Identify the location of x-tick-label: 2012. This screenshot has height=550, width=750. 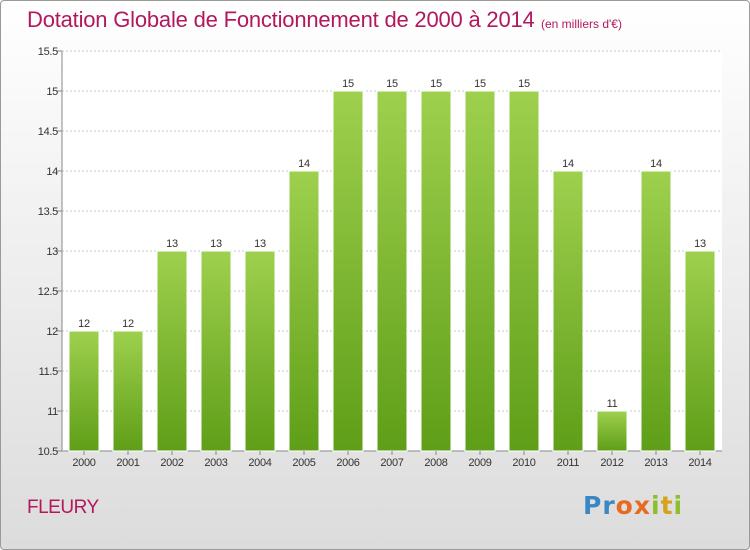
(611, 463).